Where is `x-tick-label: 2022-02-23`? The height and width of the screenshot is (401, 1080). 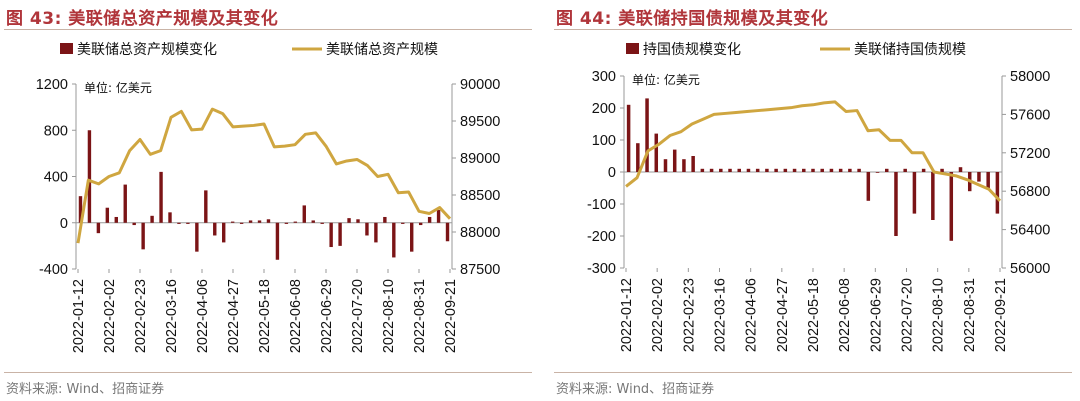 x-tick-label: 2022-02-23 is located at coordinates (141, 316).